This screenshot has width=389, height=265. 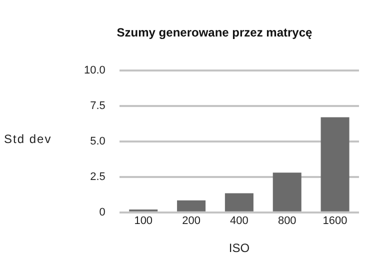 What do you see at coordinates (95, 70) in the screenshot?
I see `y-tick-label: 10.0` at bounding box center [95, 70].